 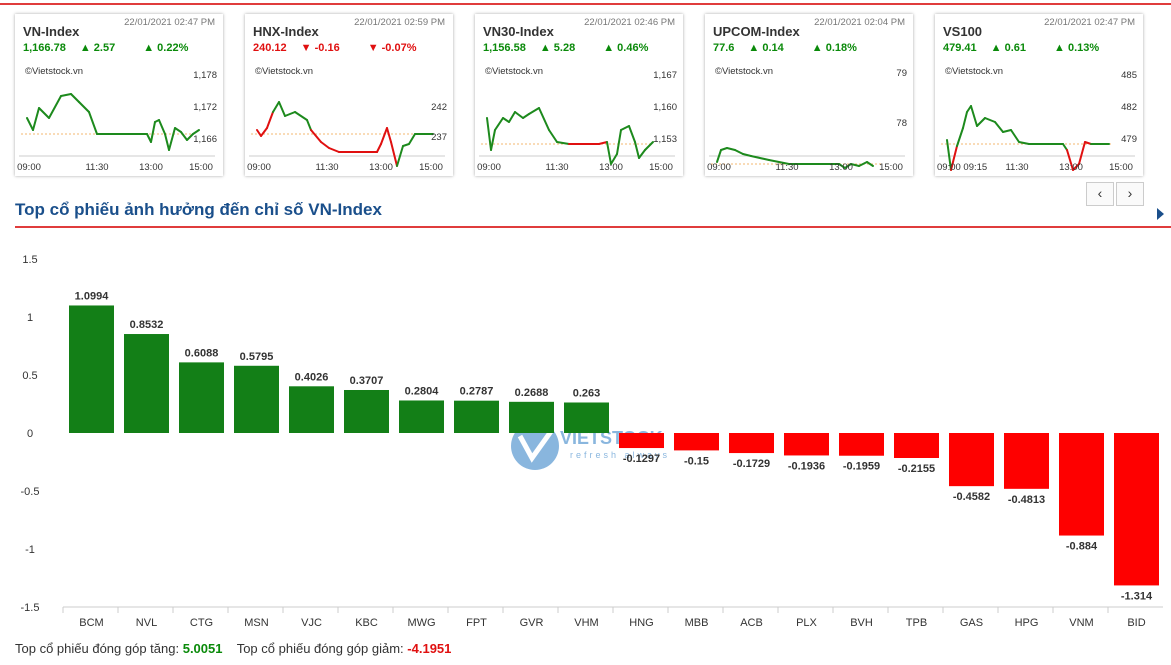 What do you see at coordinates (146, 383) in the screenshot?
I see `bar-nvl` at bounding box center [146, 383].